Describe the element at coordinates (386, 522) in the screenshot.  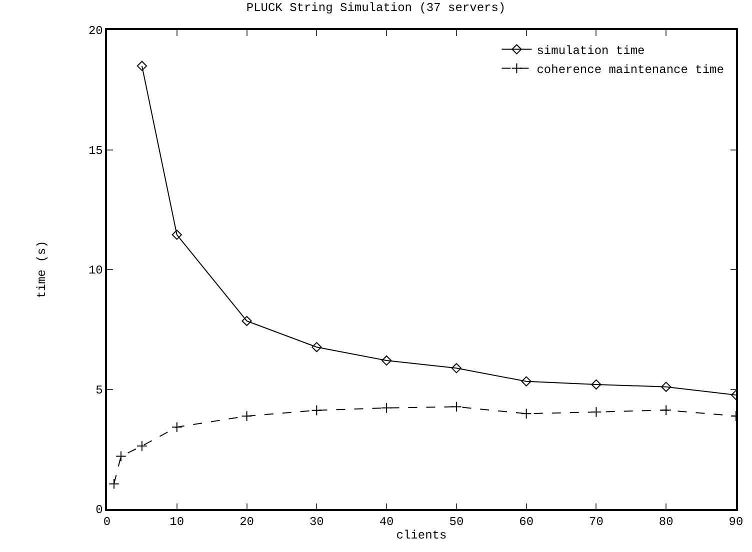
I see `x-tick-label: 40` at that location.